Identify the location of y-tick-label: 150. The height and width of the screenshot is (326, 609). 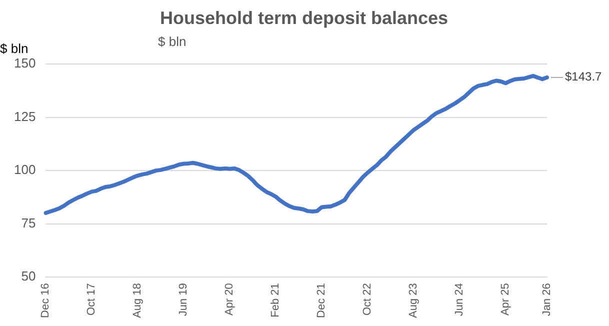
(25, 63).